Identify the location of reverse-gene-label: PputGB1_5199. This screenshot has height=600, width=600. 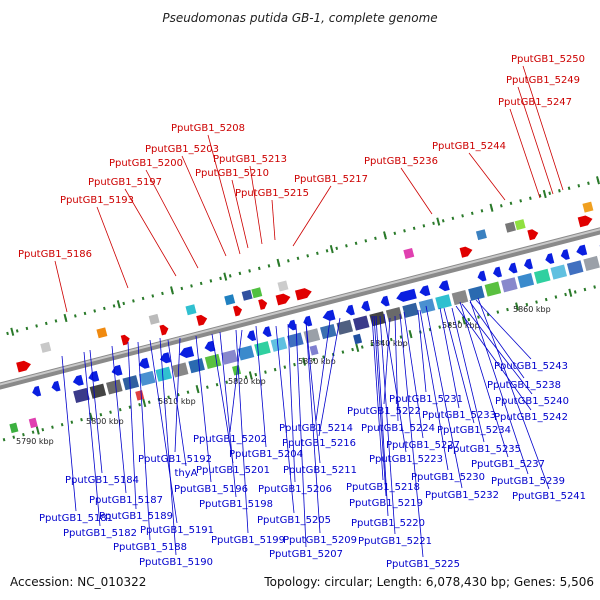
(248, 540).